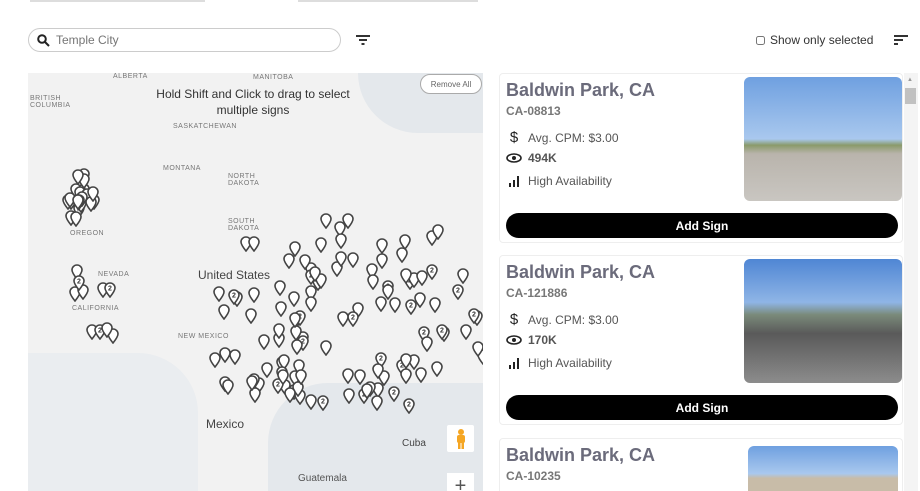  Describe the element at coordinates (388, 1) in the screenshot. I see `top-tab-right` at that location.